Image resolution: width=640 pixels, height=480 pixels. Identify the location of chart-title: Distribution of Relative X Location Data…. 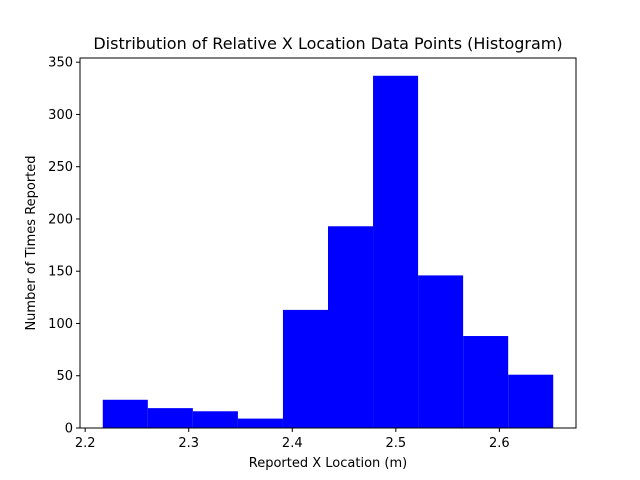
(327, 43).